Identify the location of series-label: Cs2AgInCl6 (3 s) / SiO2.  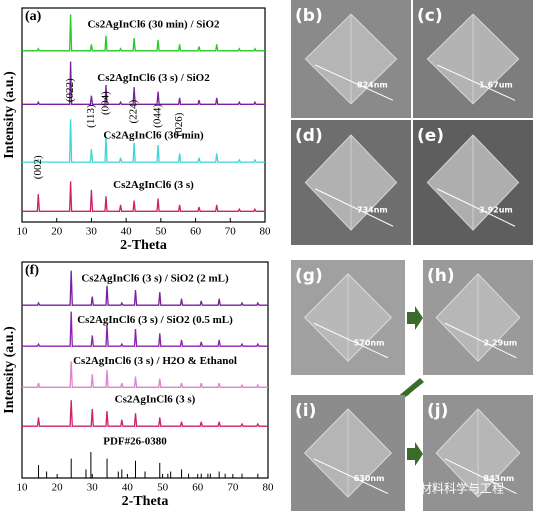
(153, 78).